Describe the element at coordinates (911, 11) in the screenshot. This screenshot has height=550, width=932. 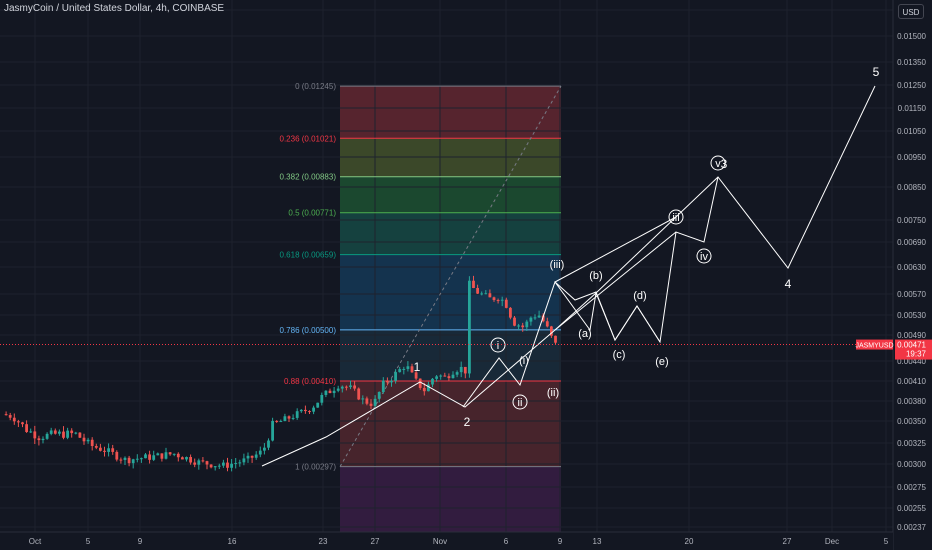
I see `currency-button: USD` at that location.